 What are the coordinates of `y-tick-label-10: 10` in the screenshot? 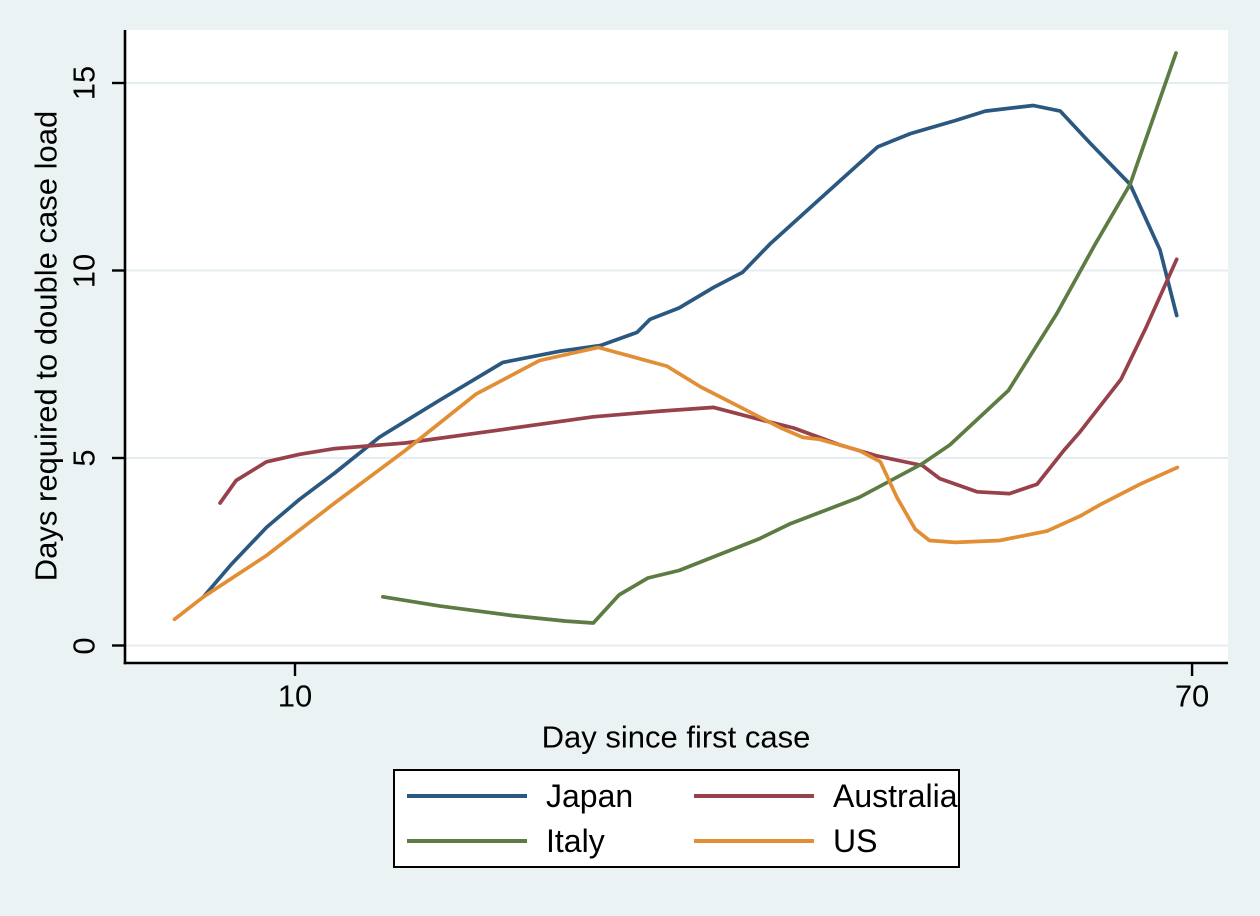 It's located at (84, 270).